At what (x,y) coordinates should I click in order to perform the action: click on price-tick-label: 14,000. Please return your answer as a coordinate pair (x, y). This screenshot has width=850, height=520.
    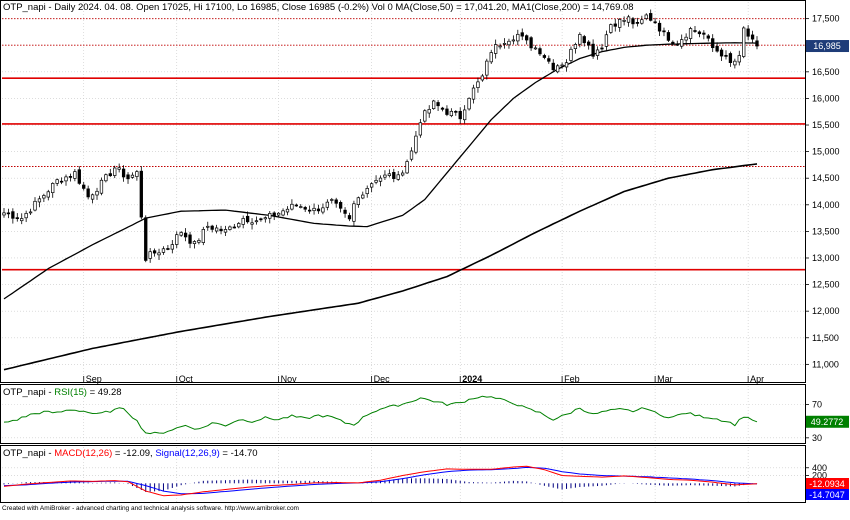
    Looking at the image, I should click on (826, 205).